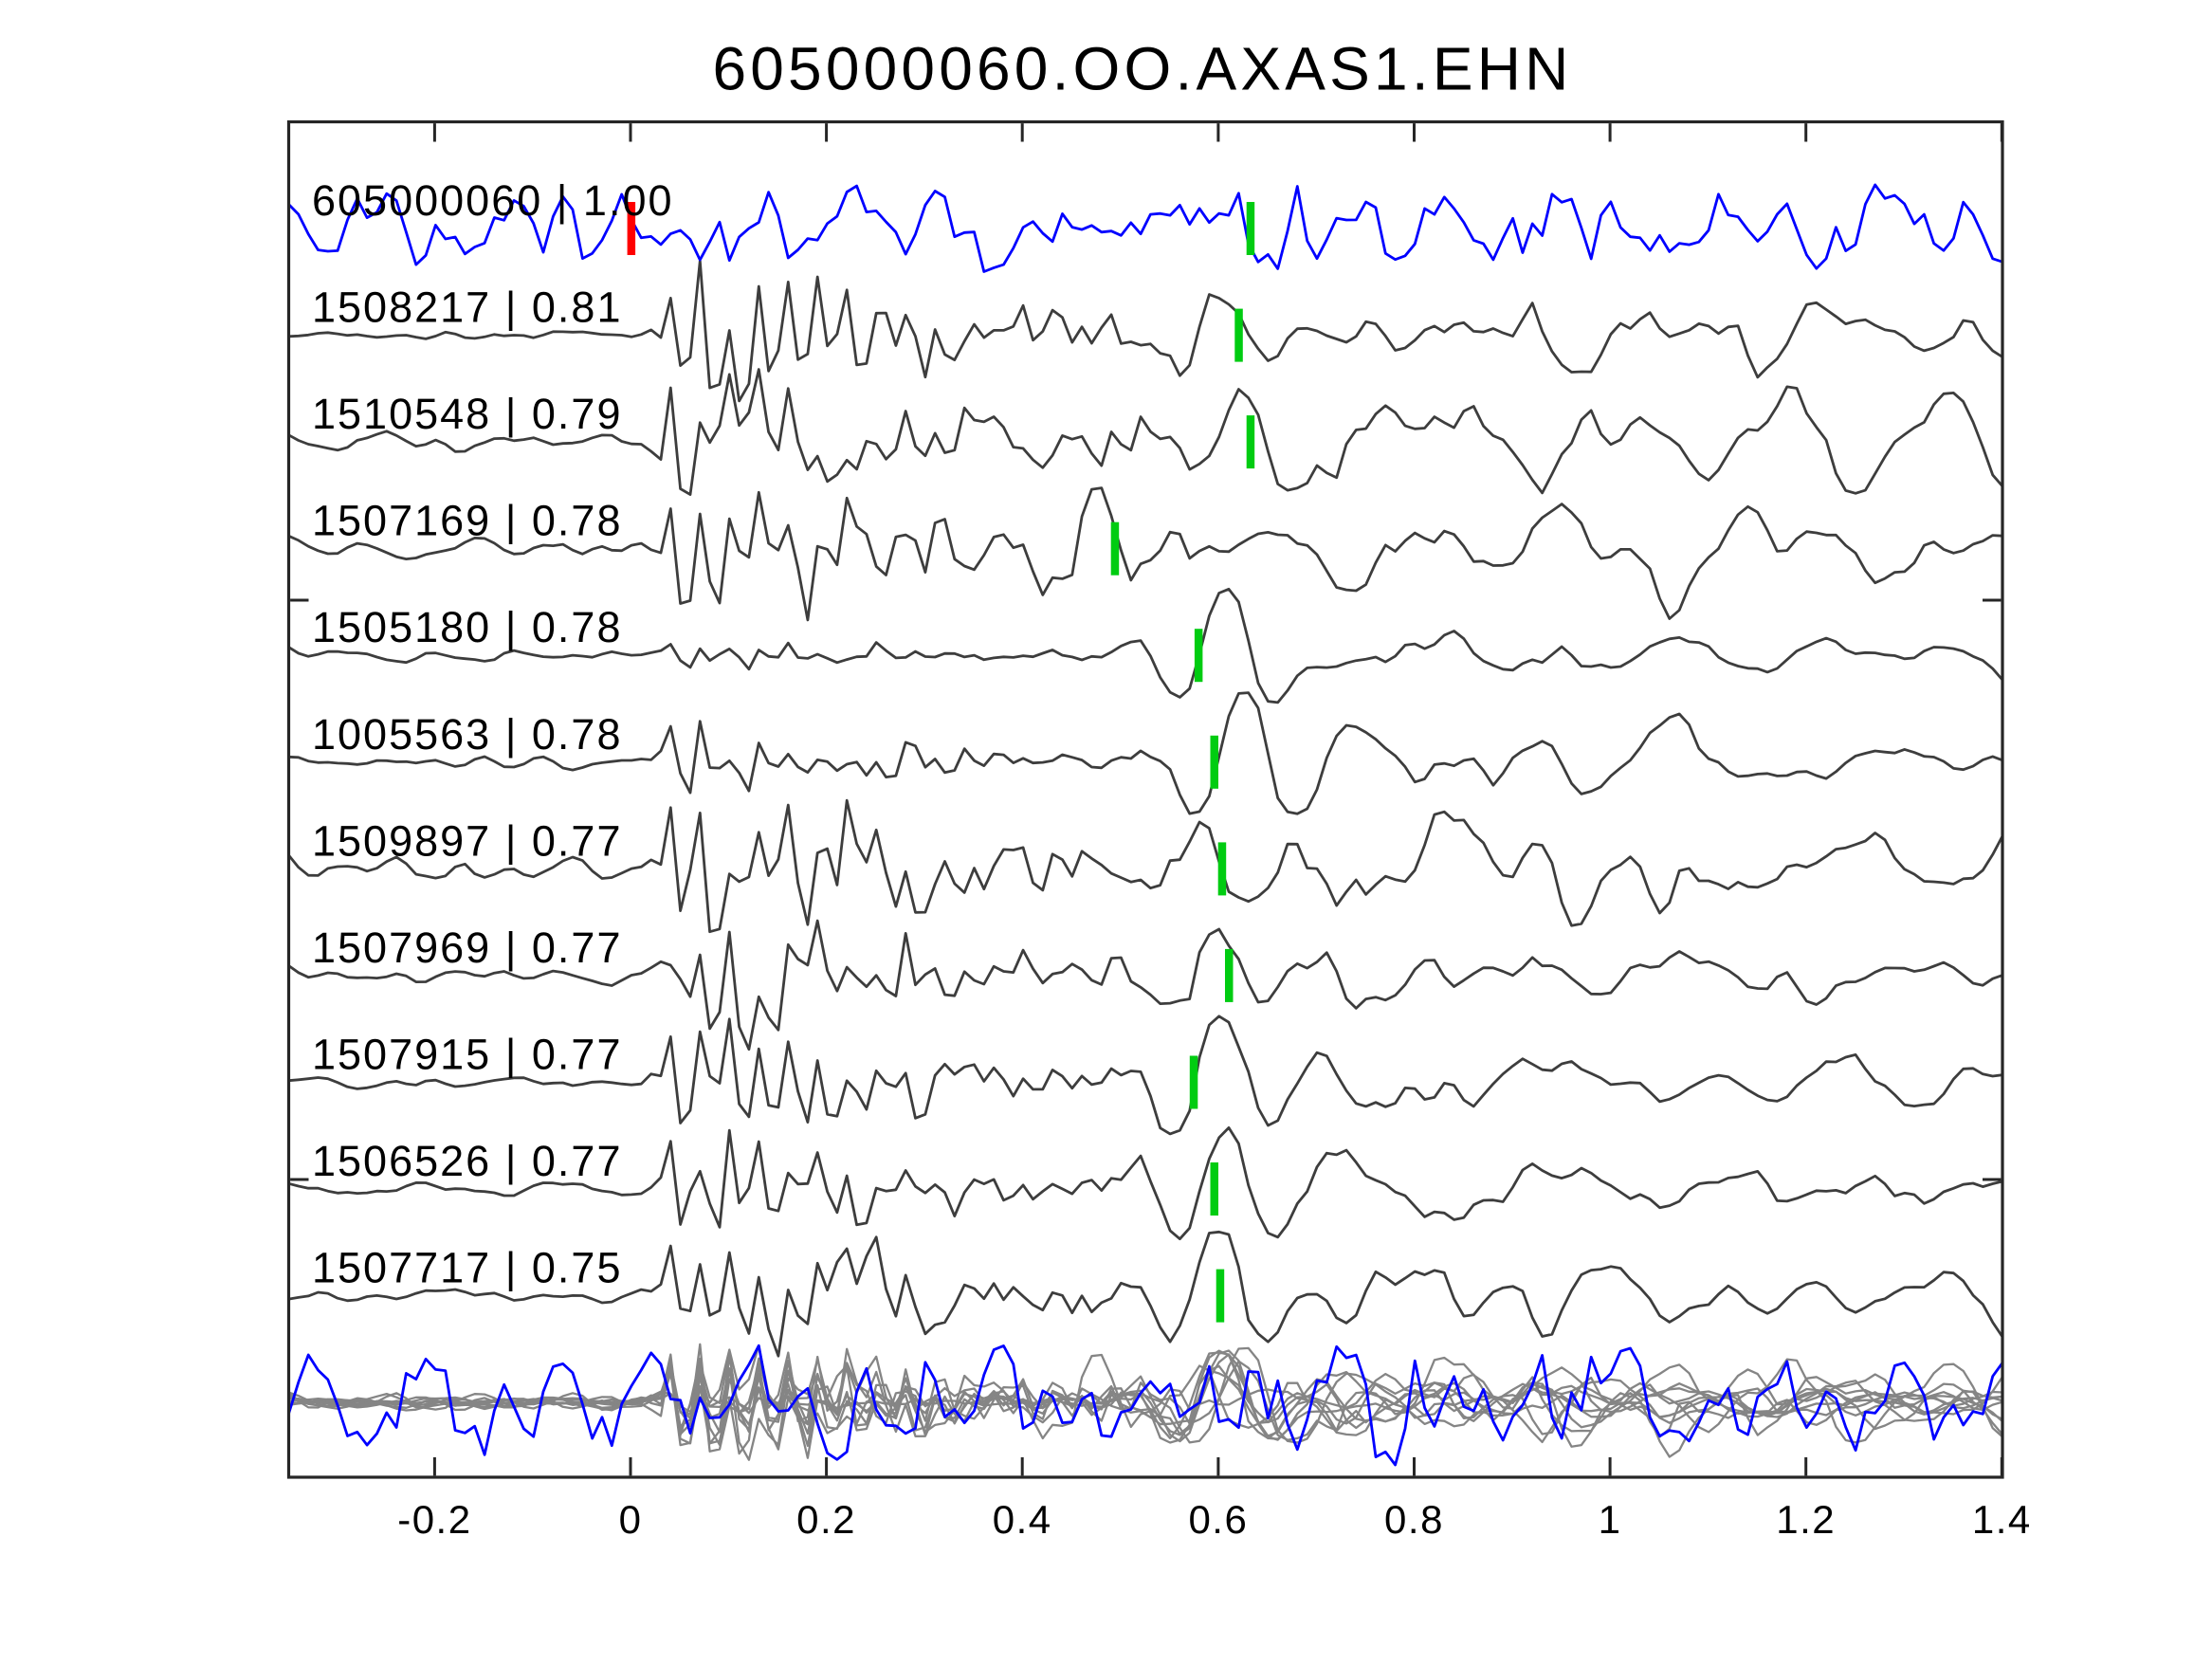 The image size is (2212, 1664). What do you see at coordinates (467, 840) in the screenshot?
I see `svg-text: 1509897 | 0.77` at bounding box center [467, 840].